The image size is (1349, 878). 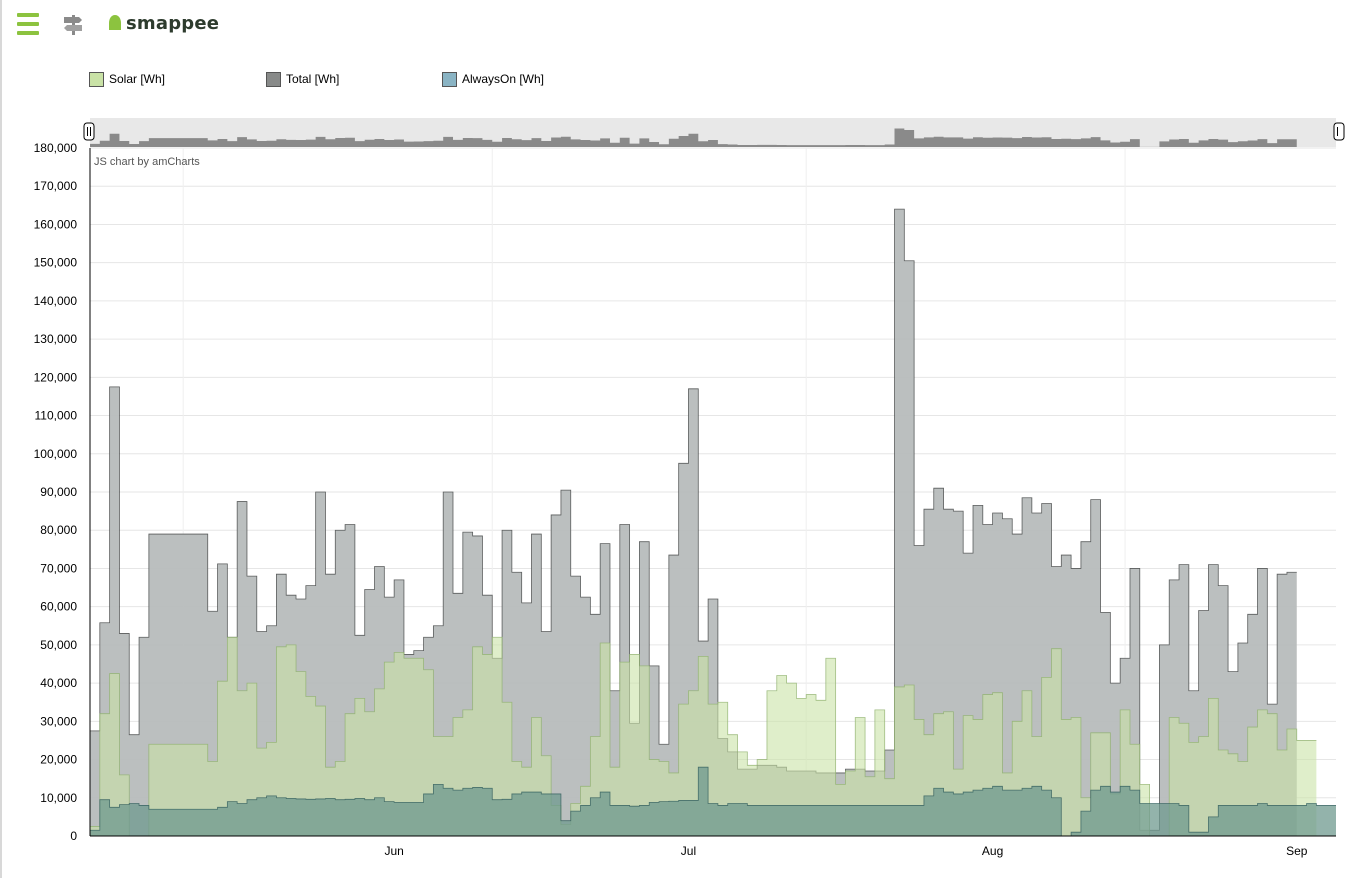 What do you see at coordinates (273, 79) in the screenshot?
I see `legend-swatch-total` at bounding box center [273, 79].